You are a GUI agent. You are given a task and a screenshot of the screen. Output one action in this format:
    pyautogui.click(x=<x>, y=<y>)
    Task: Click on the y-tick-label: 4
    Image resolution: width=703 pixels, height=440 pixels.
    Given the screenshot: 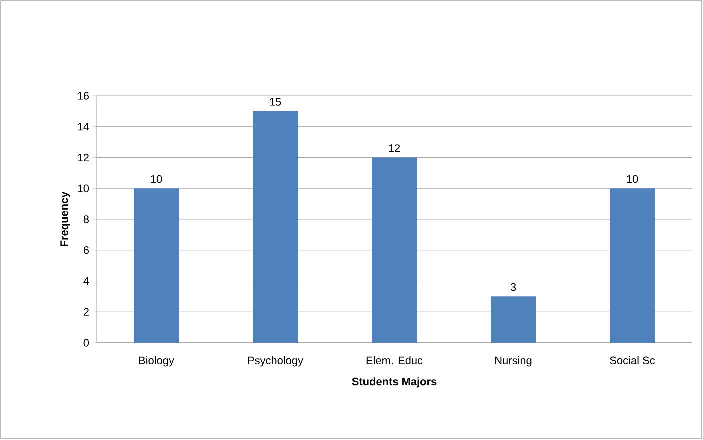 What is the action you would take?
    pyautogui.click(x=87, y=281)
    